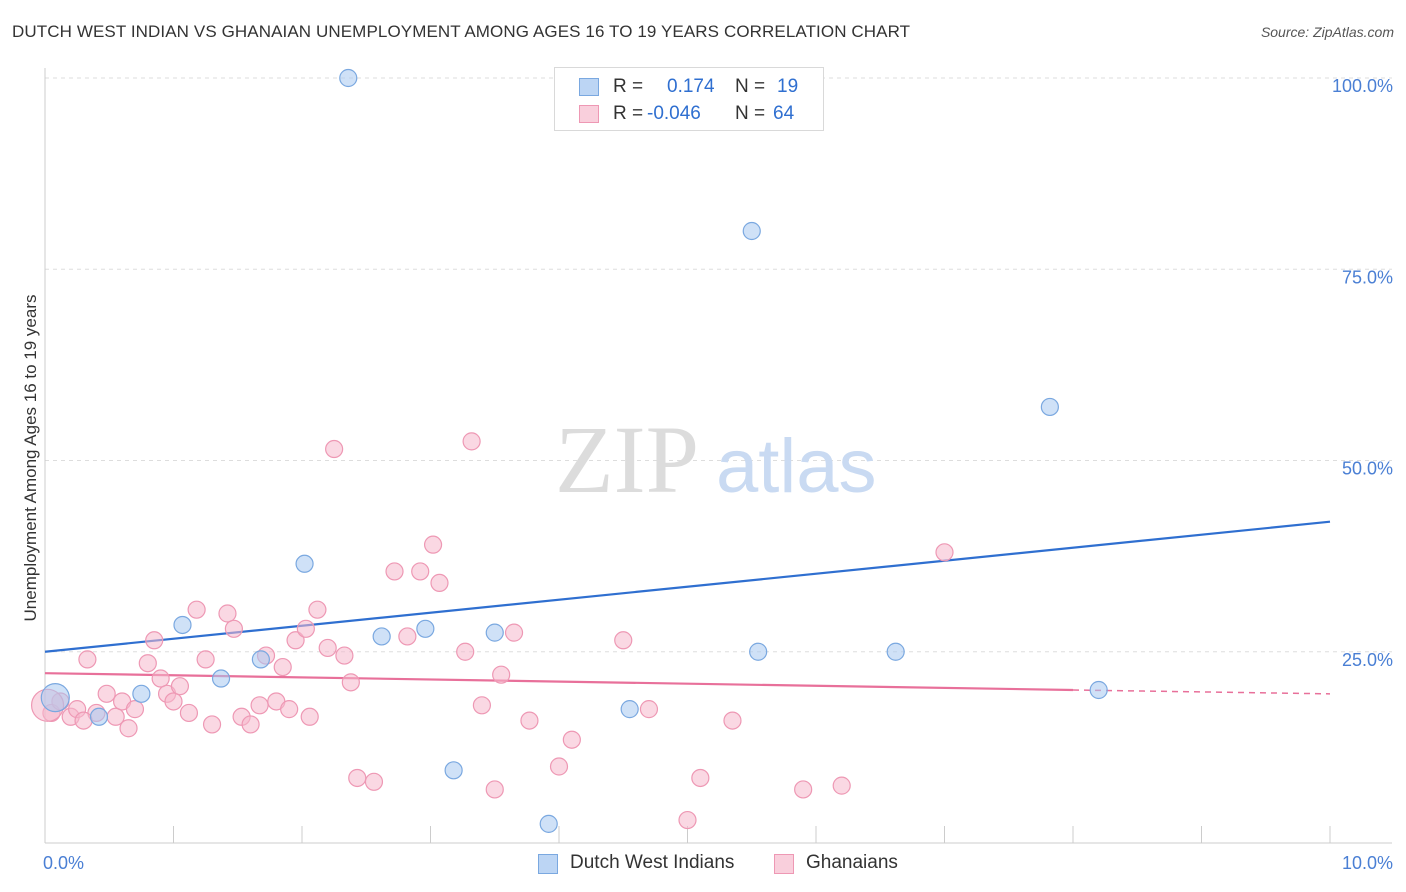  What do you see at coordinates (1367, 660) in the screenshot?
I see `y-tick-label: 25.0%` at bounding box center [1367, 660].